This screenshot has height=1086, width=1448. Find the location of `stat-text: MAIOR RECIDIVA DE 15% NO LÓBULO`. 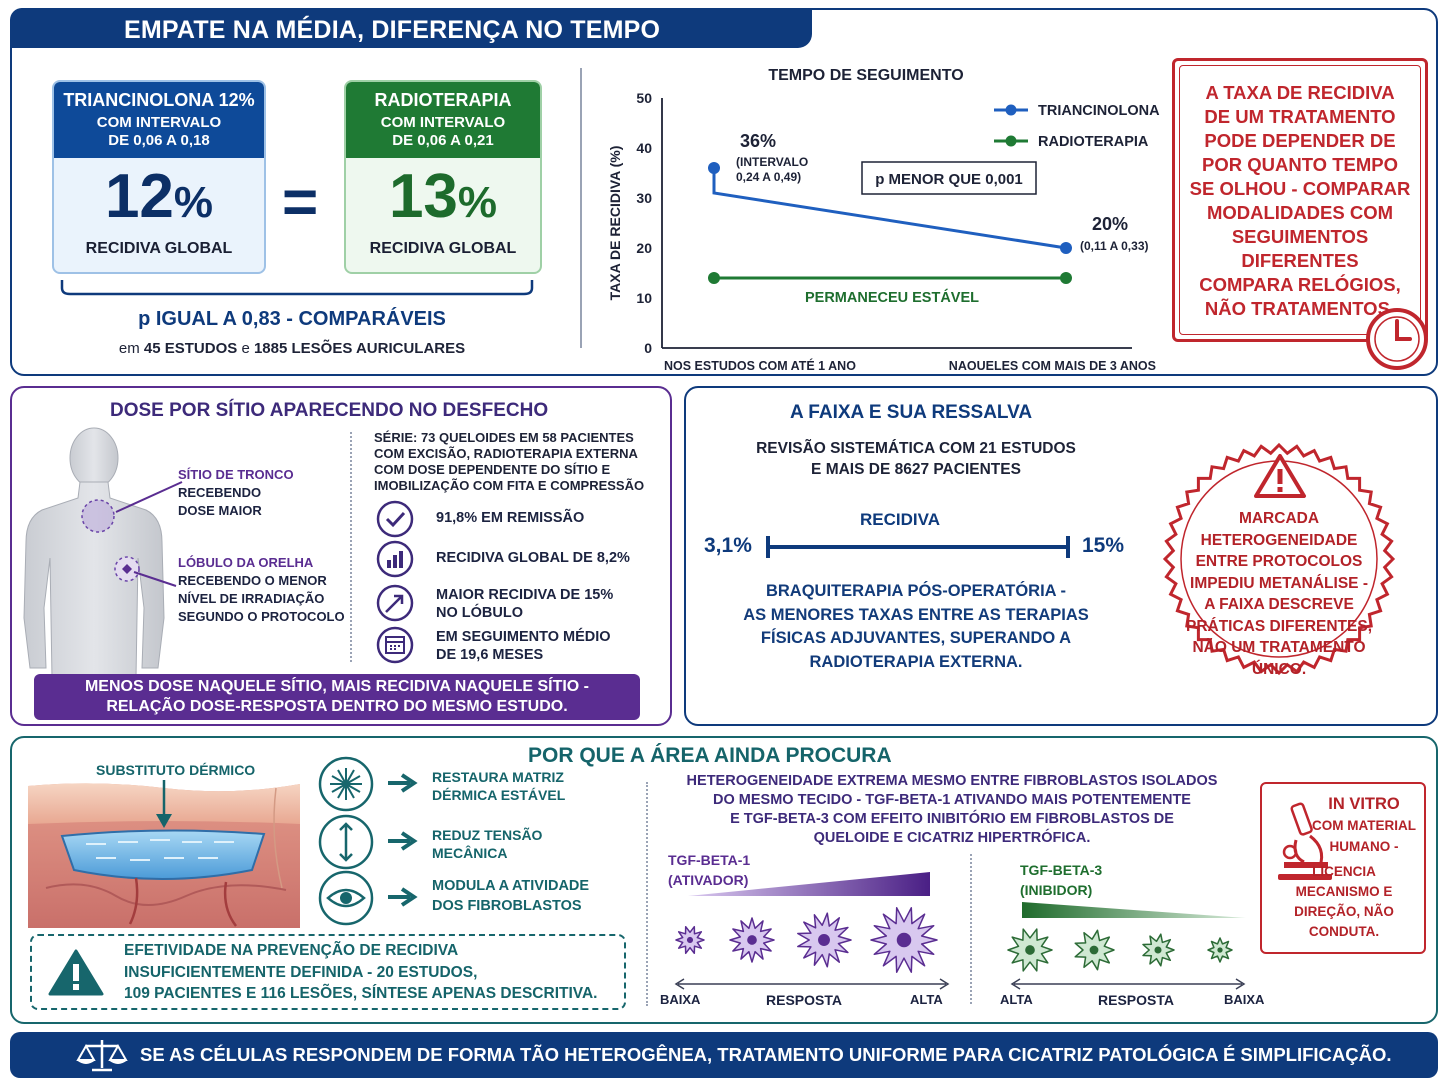

stat-text: MAIOR RECIDIVA DE 15% NO LÓBULO is located at coordinates (524, 604).